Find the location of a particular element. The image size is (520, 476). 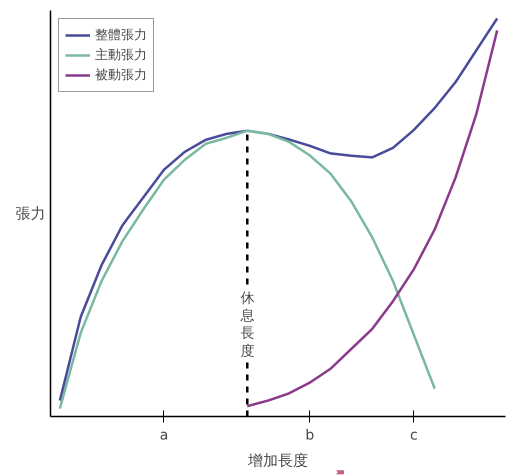

legend-label: 主動張力 is located at coordinates (121, 55).